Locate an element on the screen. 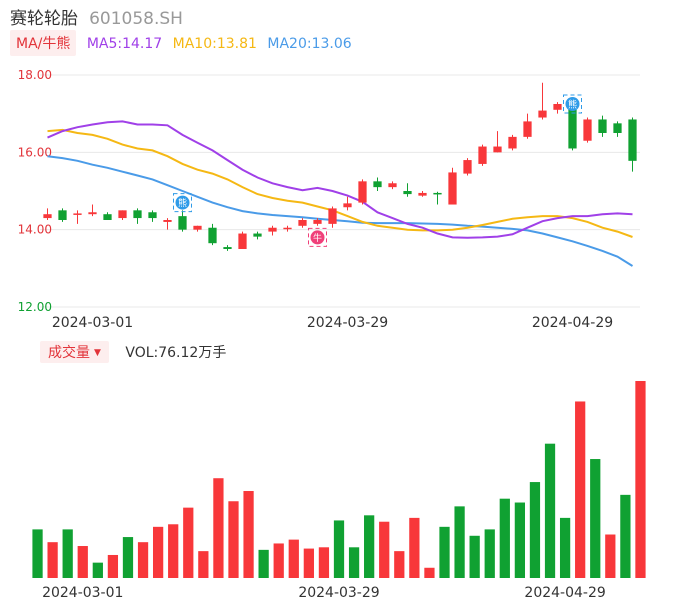 This screenshot has width=686, height=606. x-tick-label: 2024-04-29 is located at coordinates (564, 593).